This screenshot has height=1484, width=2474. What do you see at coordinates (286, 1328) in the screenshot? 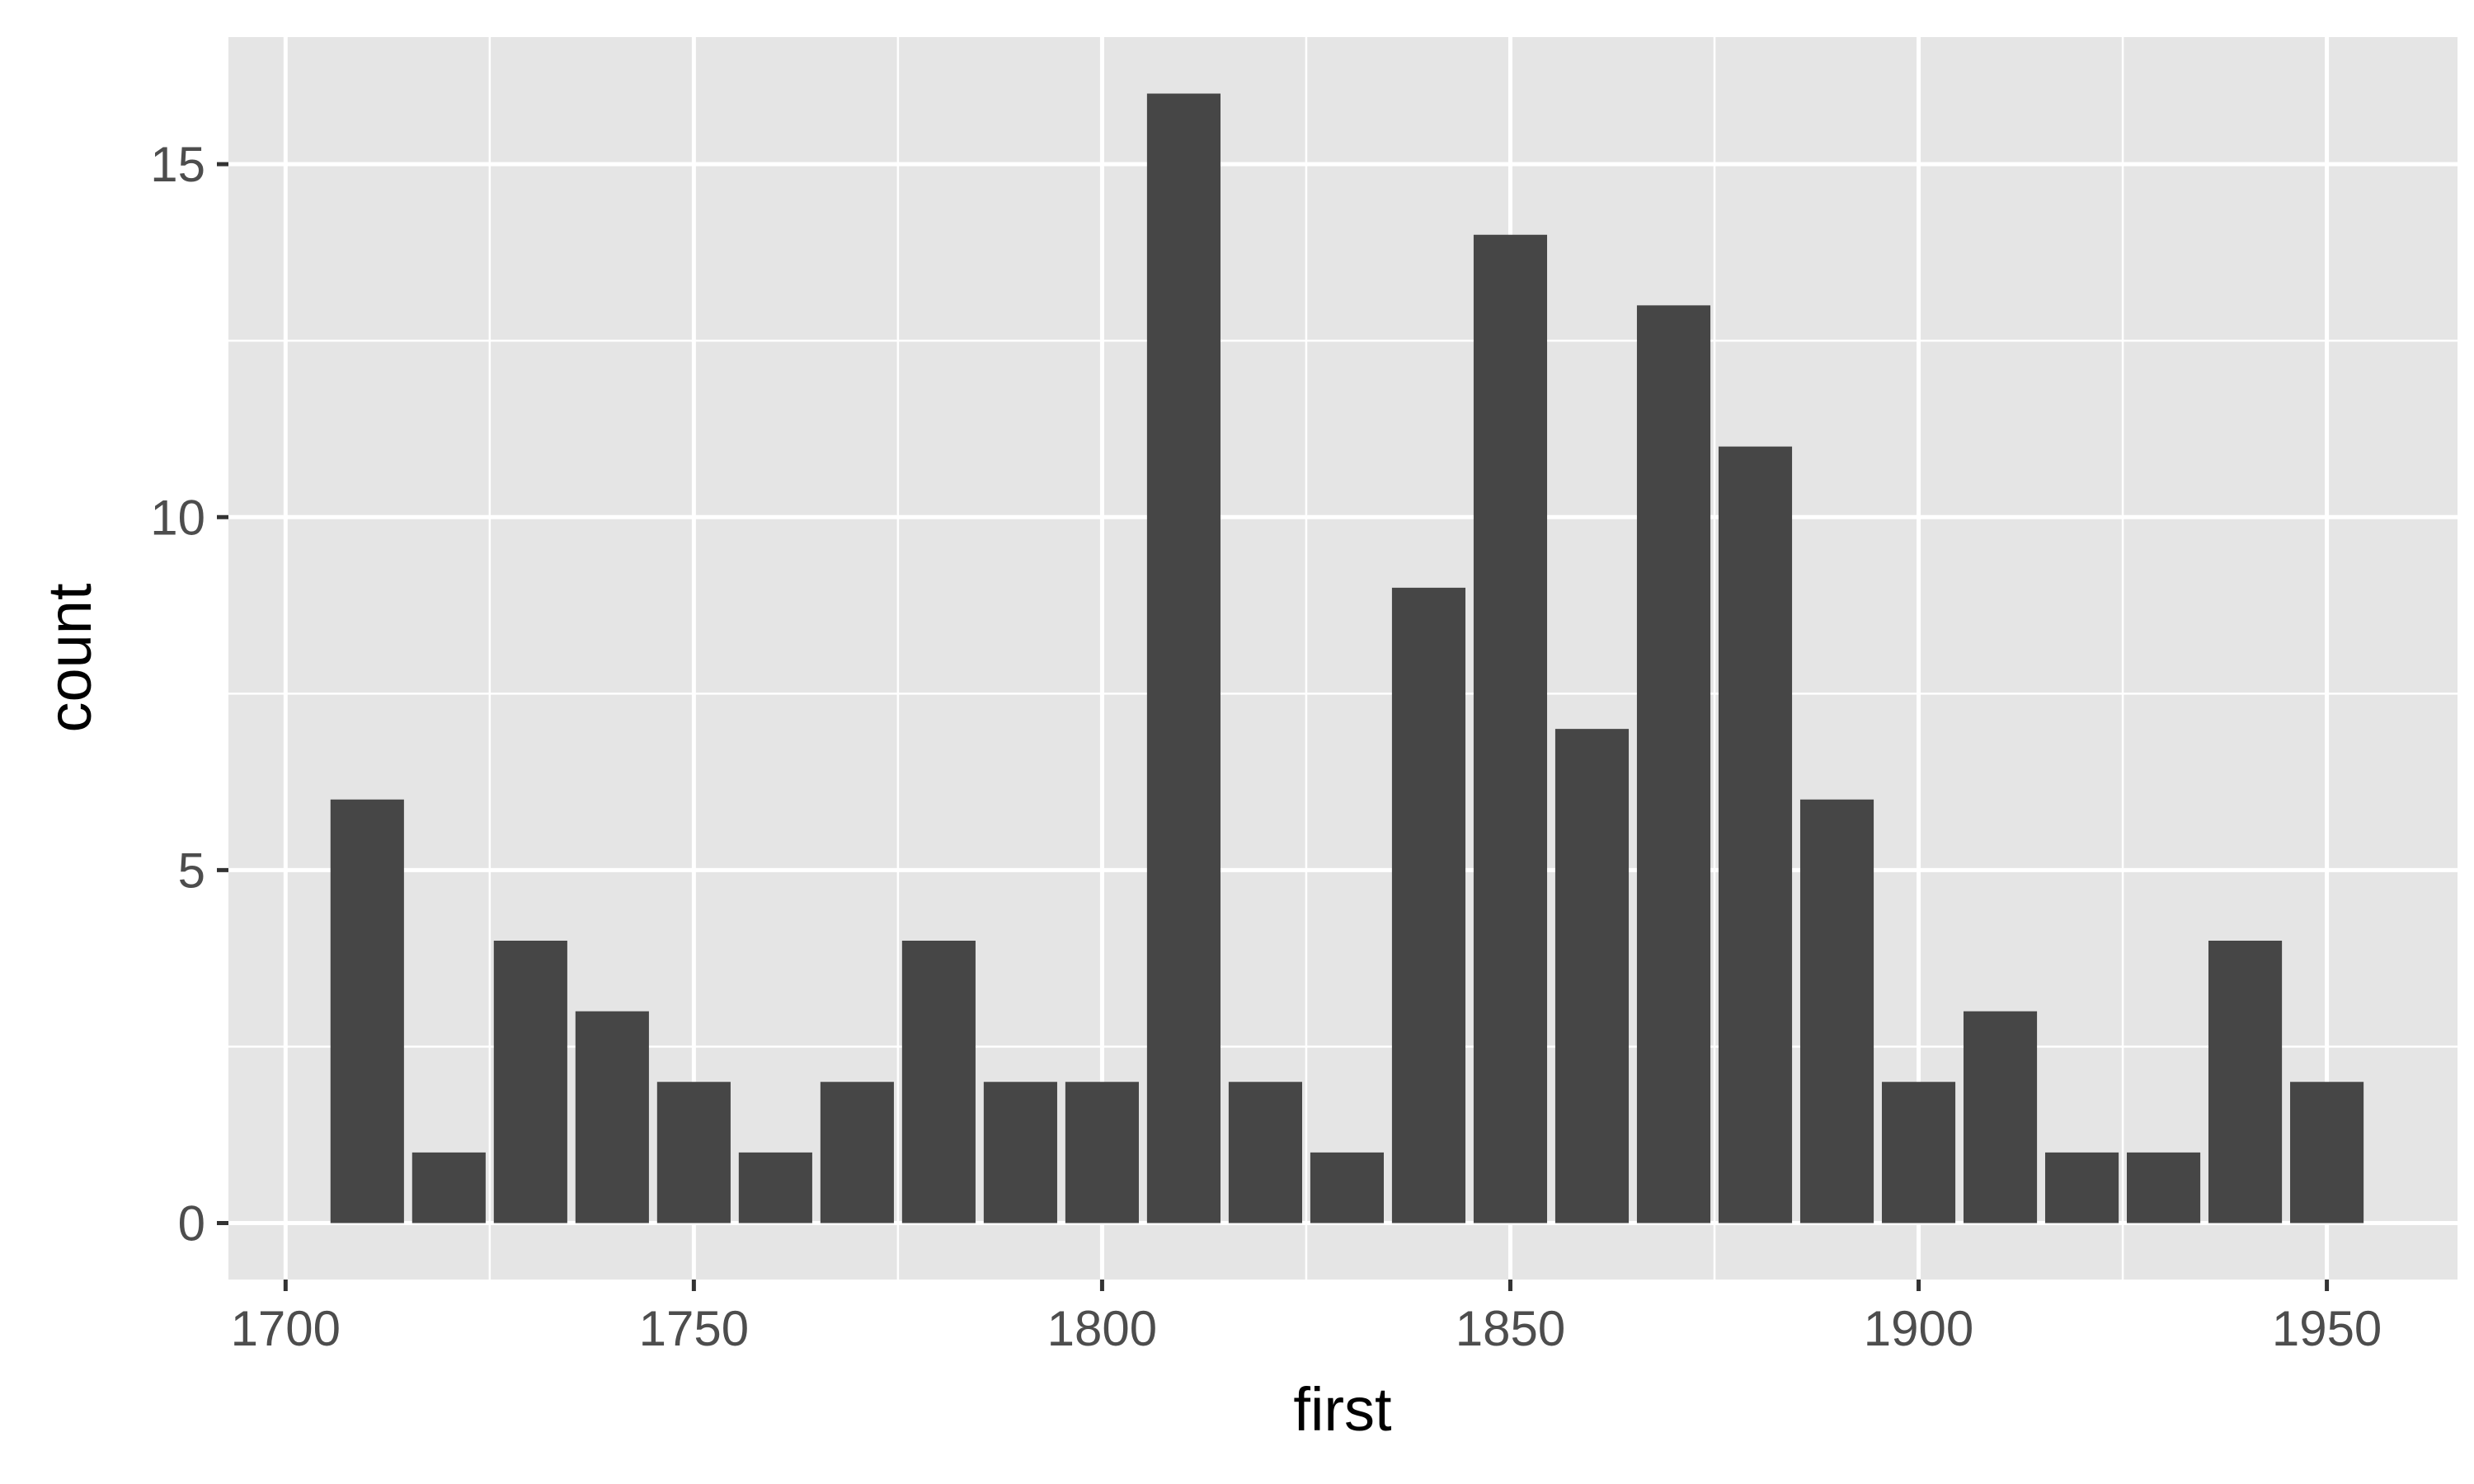
I see `x-tick-label: 1700` at bounding box center [286, 1328].